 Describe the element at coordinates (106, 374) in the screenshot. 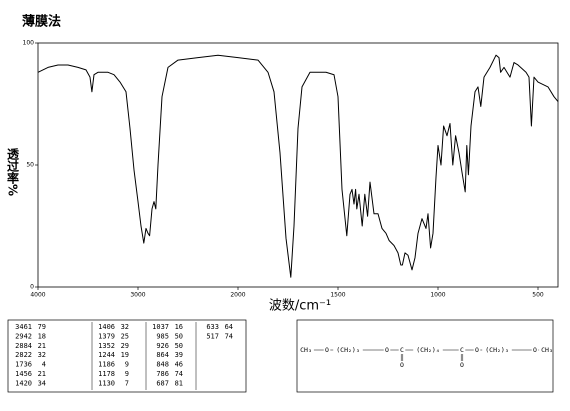

I see `peak-wavenumber: 1178` at that location.